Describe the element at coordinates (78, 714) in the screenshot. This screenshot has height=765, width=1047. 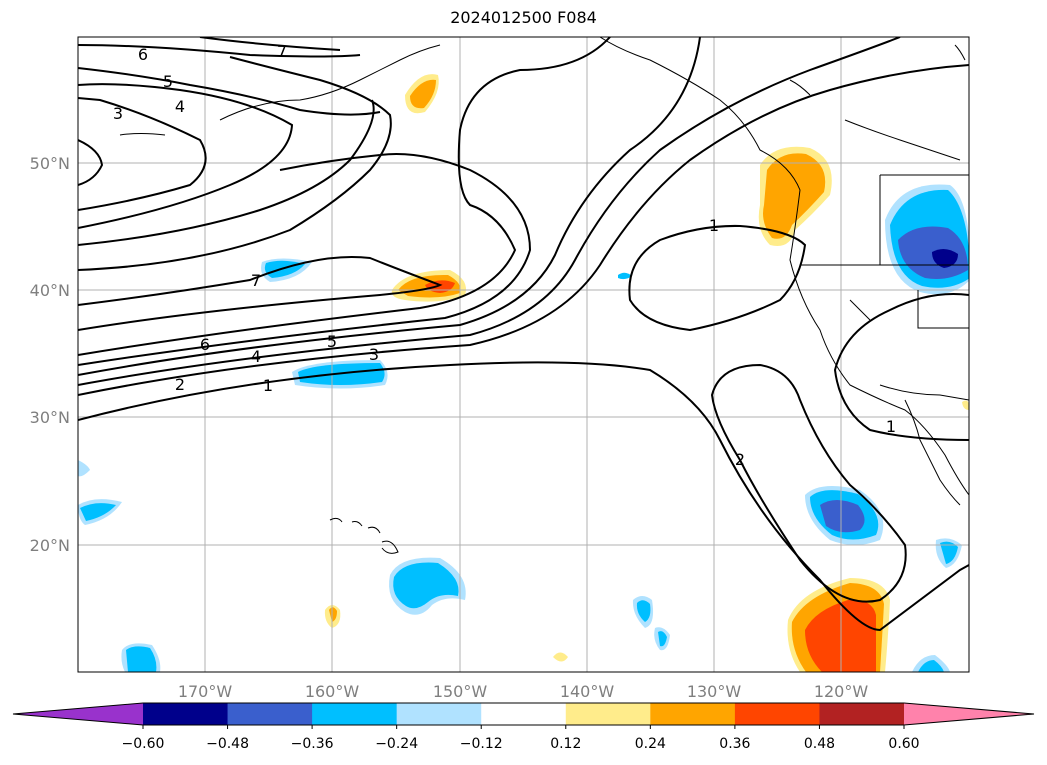
I see `colorbar-extend-low` at that location.